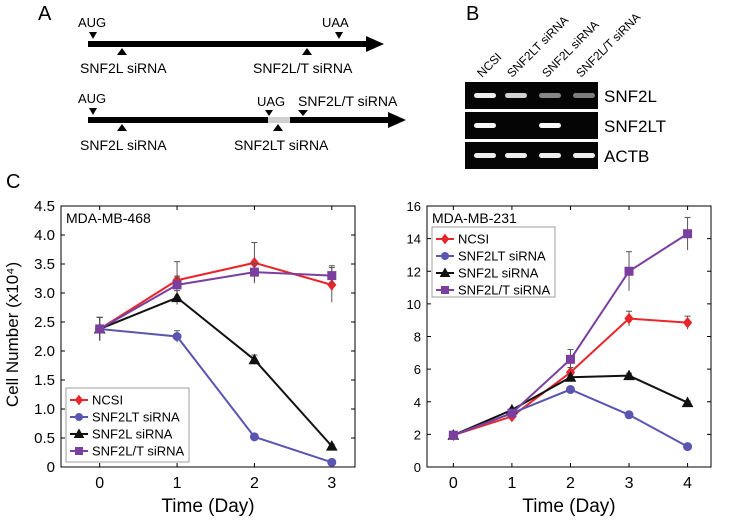 This screenshot has width=730, height=520. Describe the element at coordinates (339, 35) in the screenshot. I see `t1-stop-marker` at that location.